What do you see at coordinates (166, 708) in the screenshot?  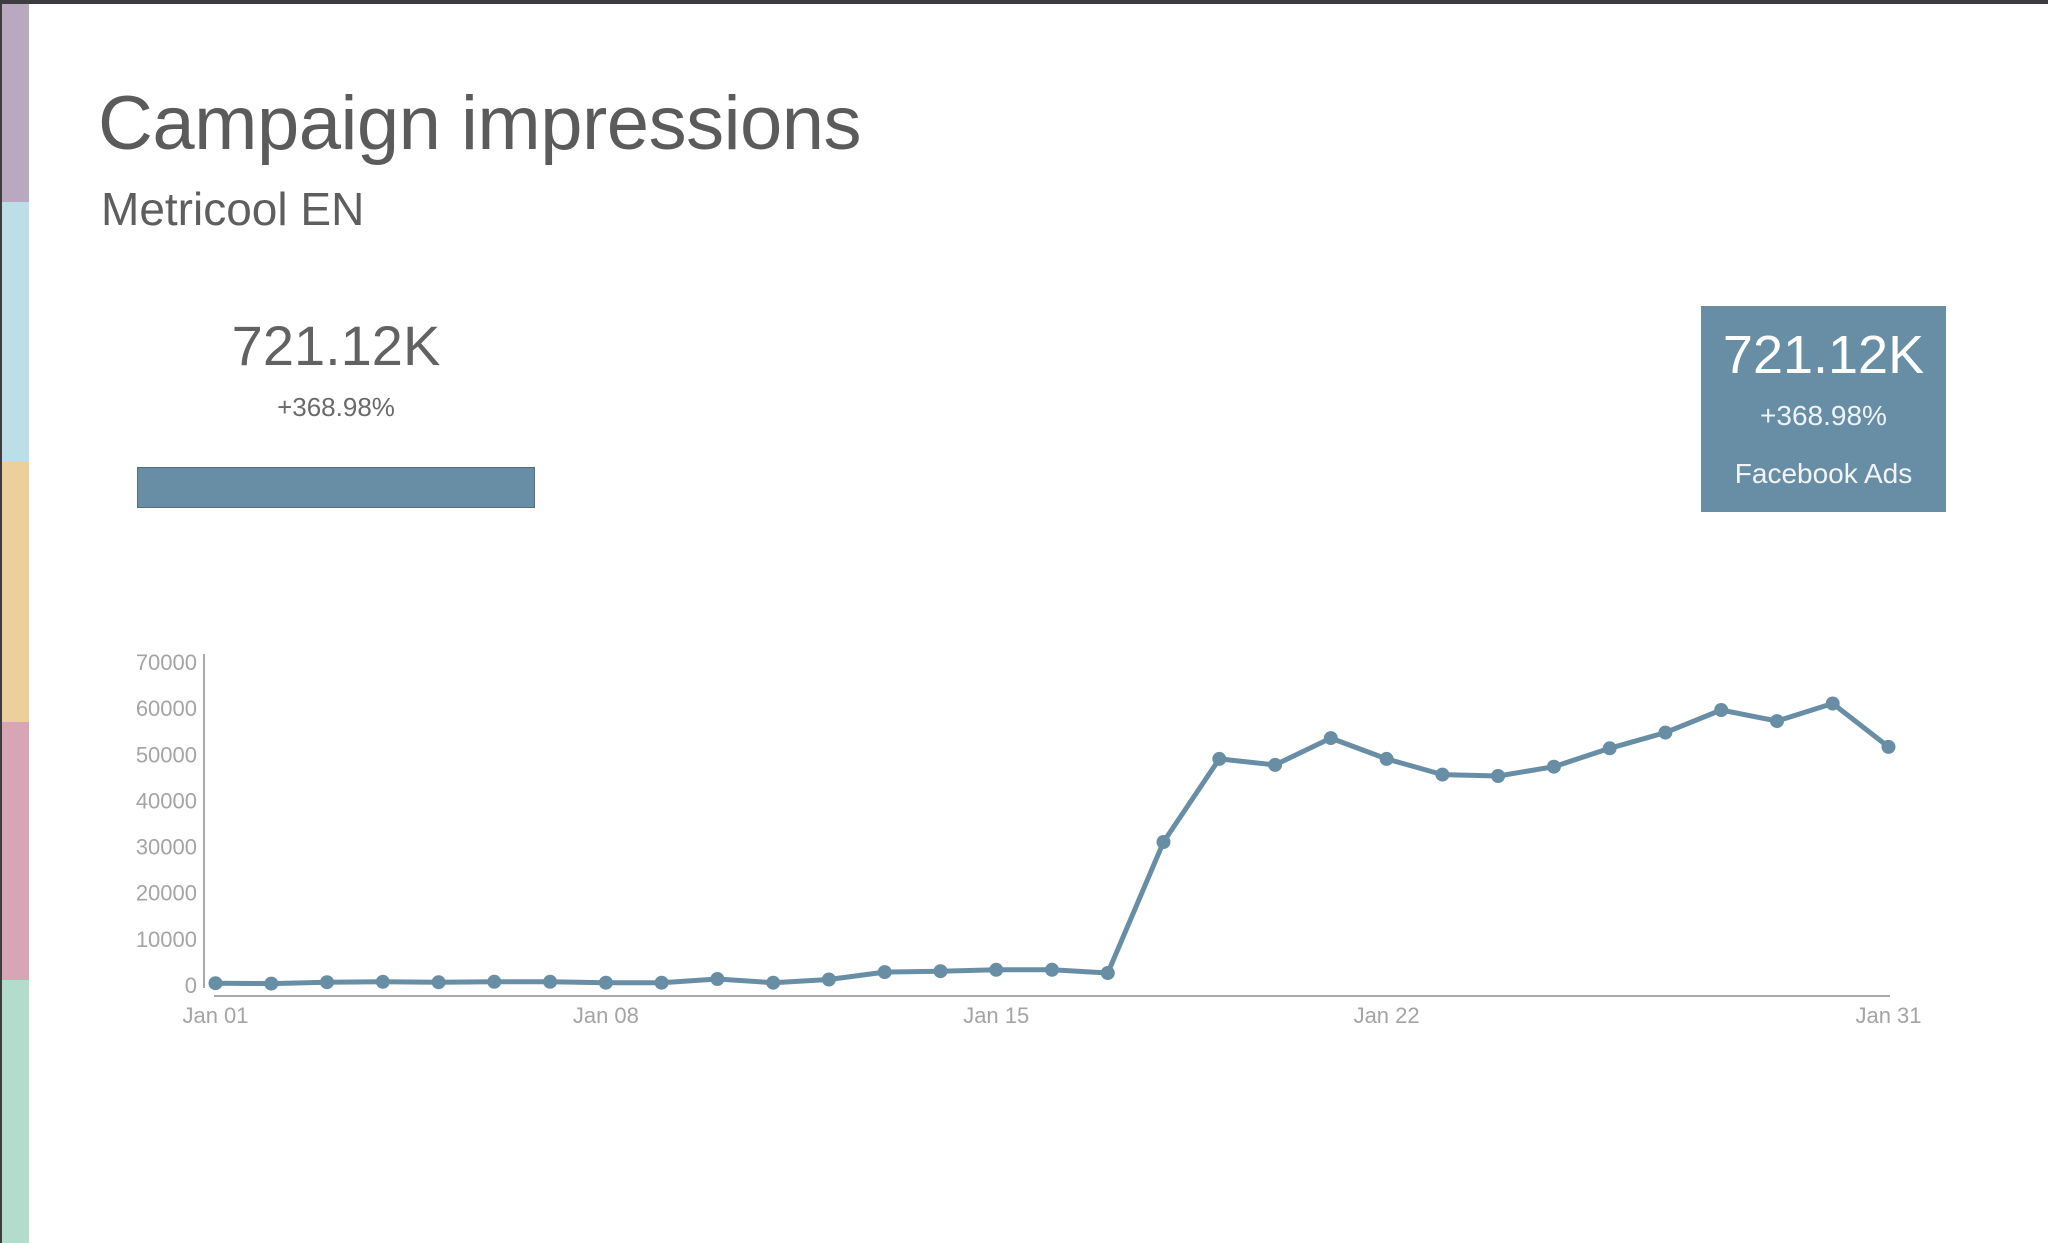 I see `y-tick-label: 60000` at bounding box center [166, 708].